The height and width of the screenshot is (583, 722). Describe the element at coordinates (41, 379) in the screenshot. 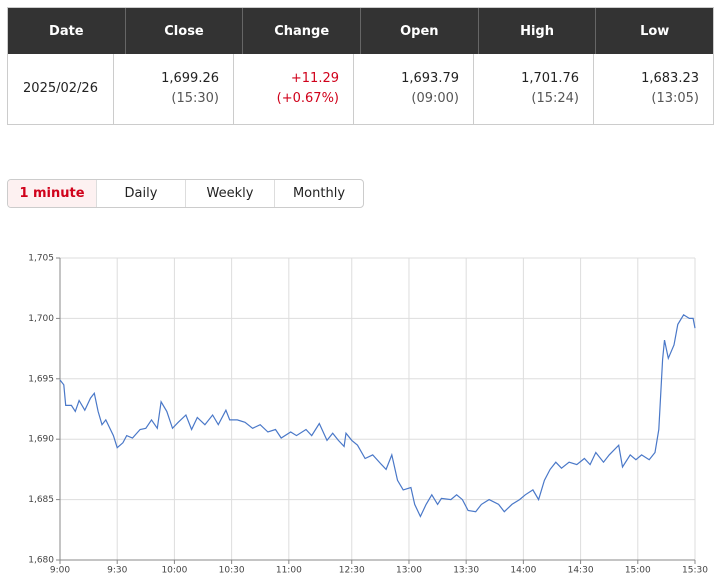

I see `y-tick-label: 1,695` at that location.